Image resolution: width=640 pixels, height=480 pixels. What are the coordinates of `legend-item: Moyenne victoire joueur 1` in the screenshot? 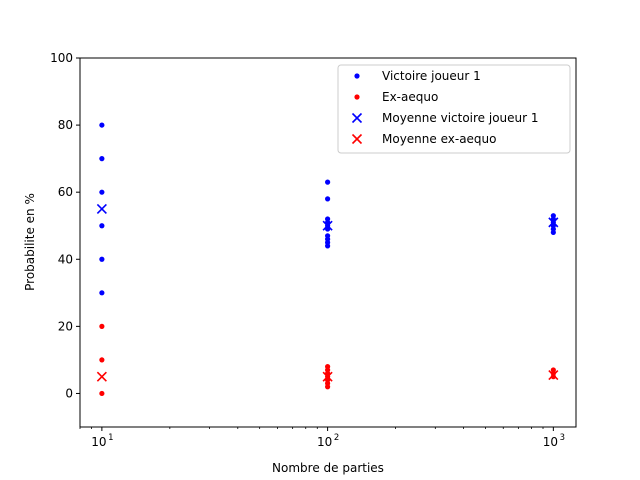 It's located at (445, 118).